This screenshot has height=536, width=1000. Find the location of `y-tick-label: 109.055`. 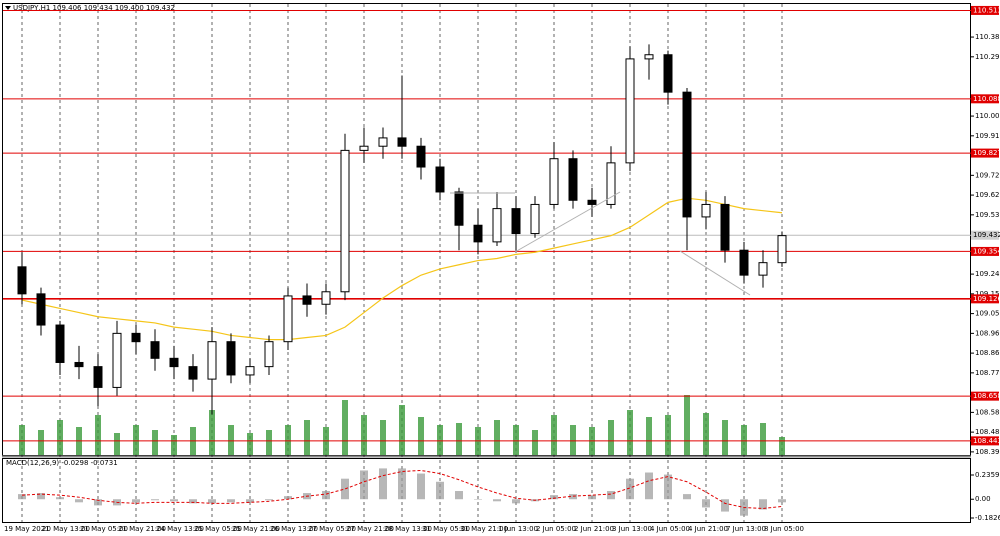

y-tick-label: 109.055 is located at coordinates (987, 314).